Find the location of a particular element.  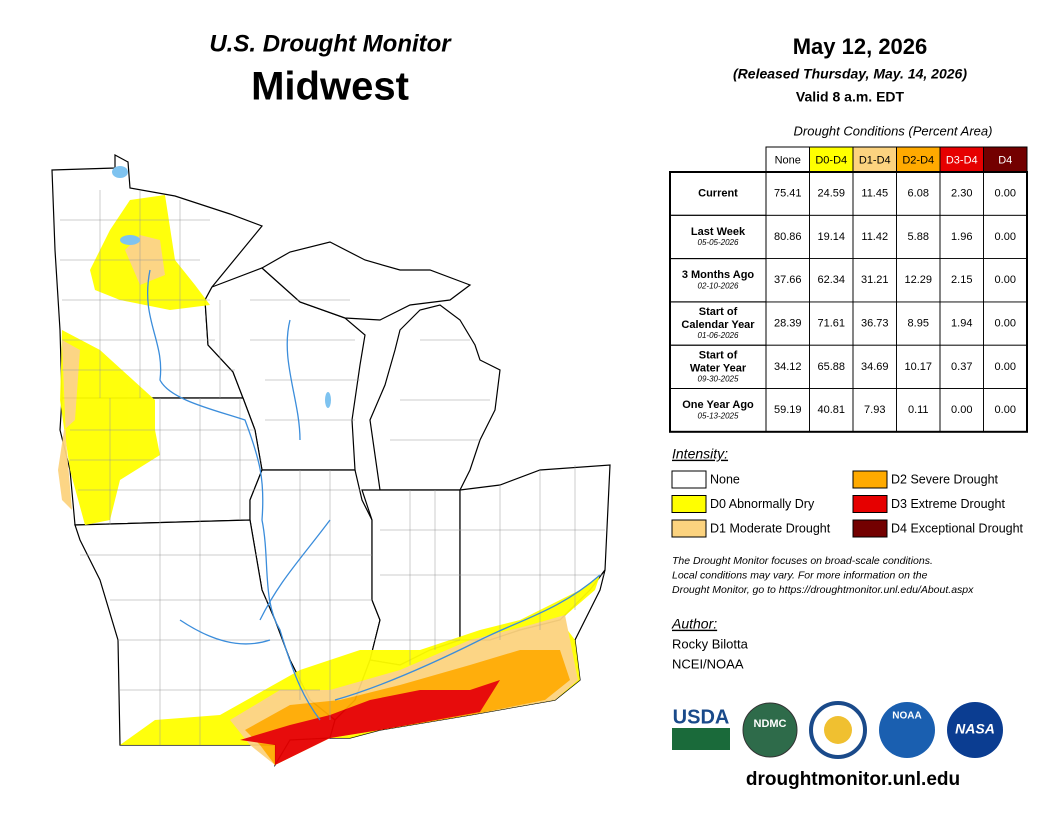

column-header: D2-D4 is located at coordinates (918, 160).